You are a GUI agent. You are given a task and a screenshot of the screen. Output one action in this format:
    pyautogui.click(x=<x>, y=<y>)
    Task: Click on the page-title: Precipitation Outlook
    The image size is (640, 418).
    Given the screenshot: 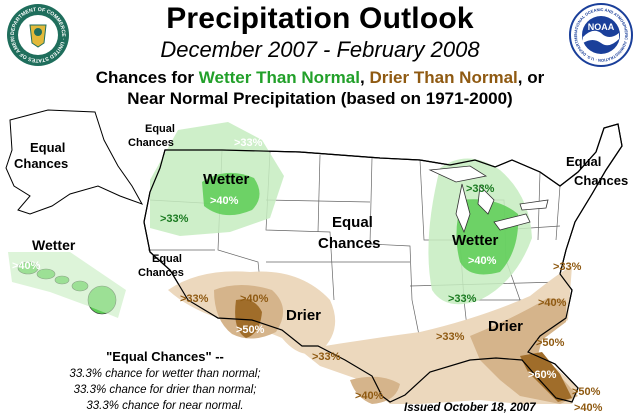 What is the action you would take?
    pyautogui.click(x=320, y=18)
    